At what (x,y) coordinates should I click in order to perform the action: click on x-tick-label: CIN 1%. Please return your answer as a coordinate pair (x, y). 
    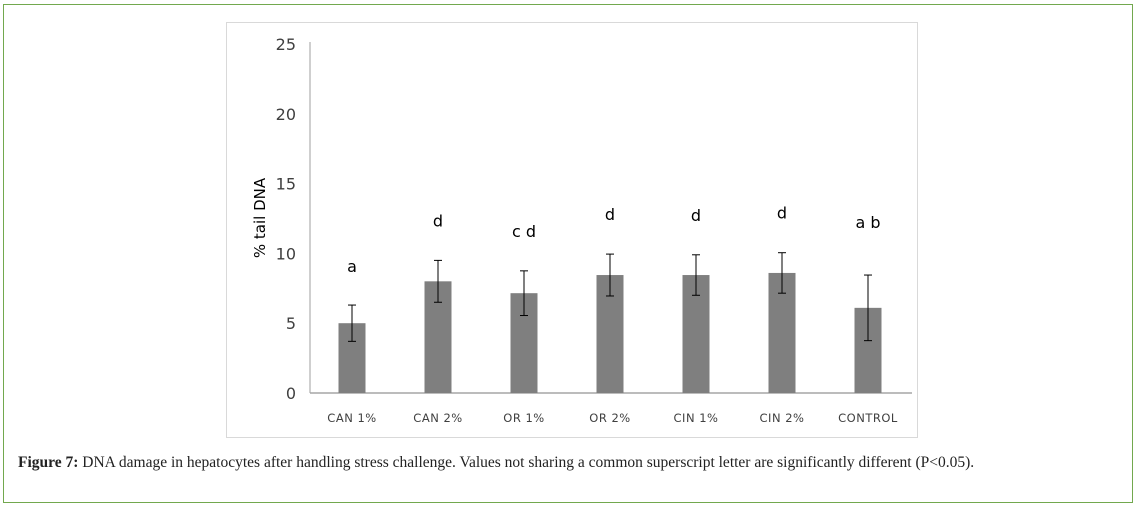
    Looking at the image, I should click on (696, 418).